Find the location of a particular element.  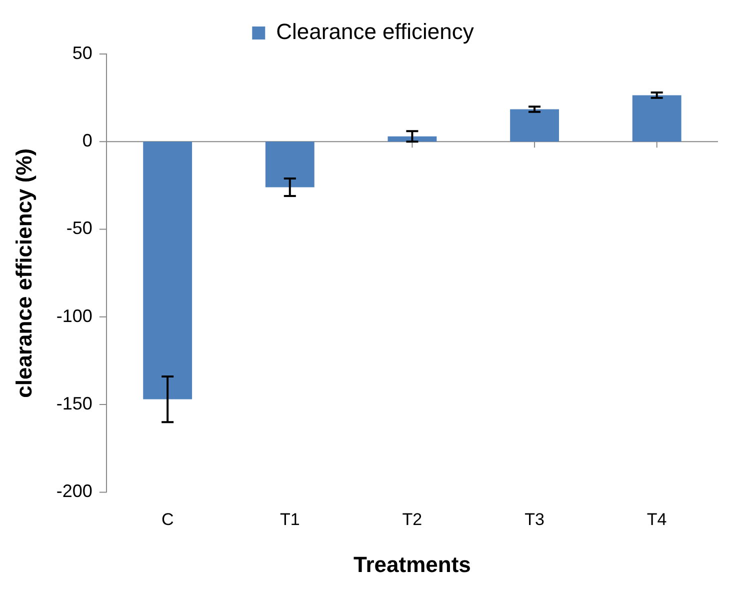

legend-label: Clearance efficiency is located at coordinates (375, 31).